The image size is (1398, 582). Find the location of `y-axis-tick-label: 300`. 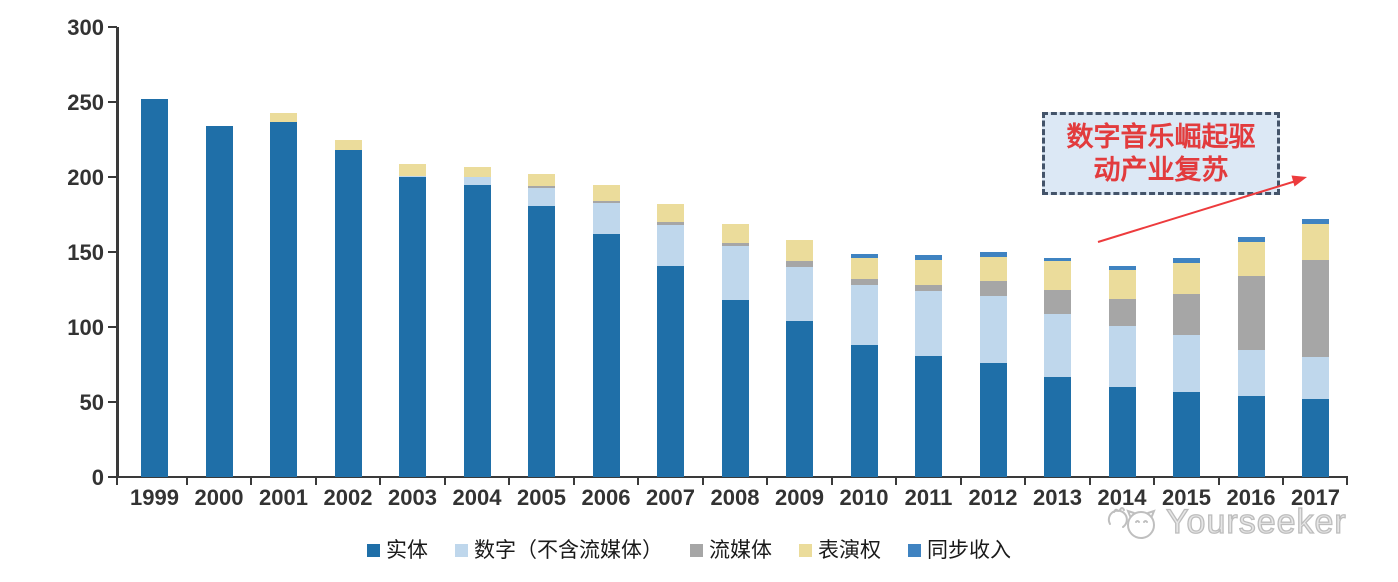

y-axis-tick-label: 300 is located at coordinates (85, 27).